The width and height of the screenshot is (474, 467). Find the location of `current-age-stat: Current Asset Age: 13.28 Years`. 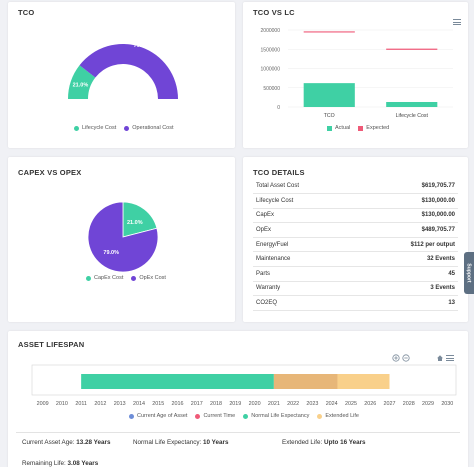

current-age-stat: Current Asset Age: 13.28 Years is located at coordinates (66, 442).